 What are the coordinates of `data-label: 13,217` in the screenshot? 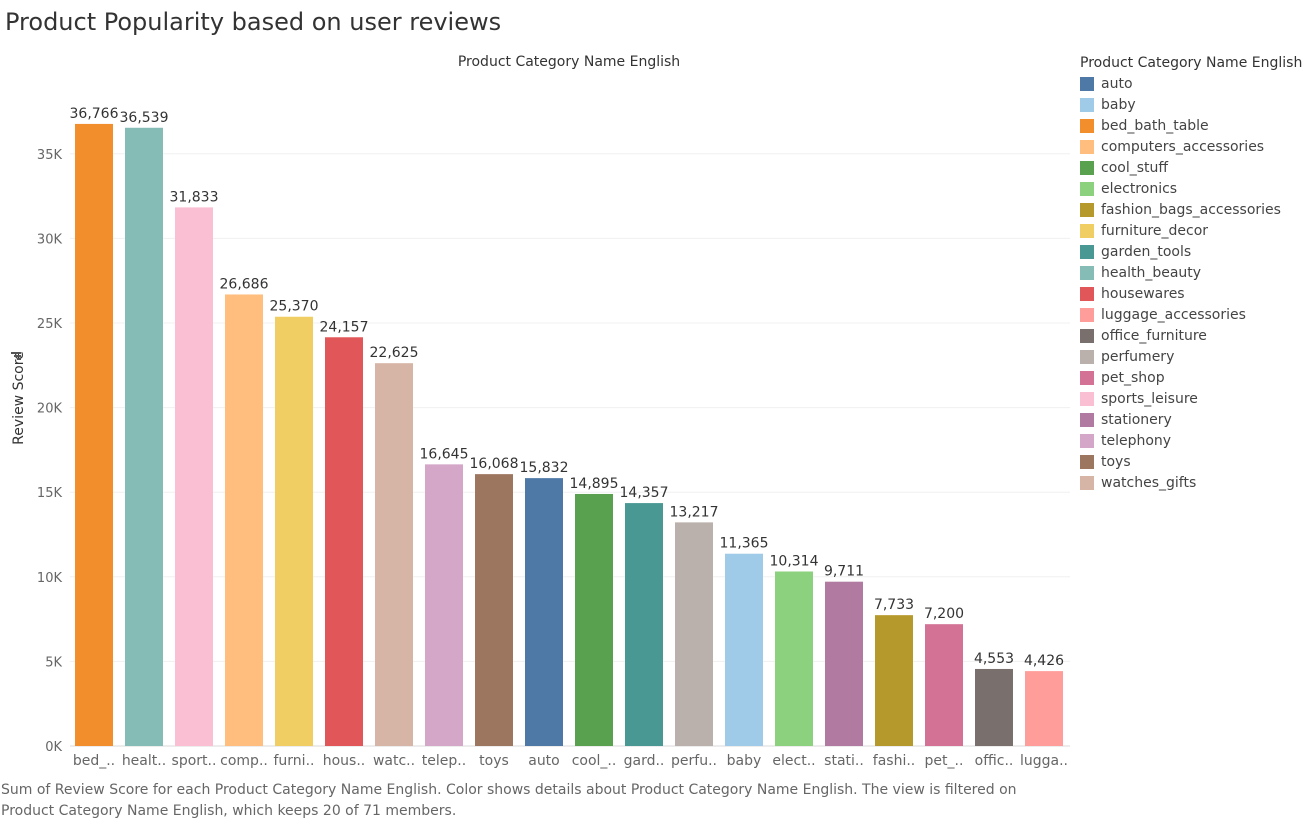 It's located at (694, 512).